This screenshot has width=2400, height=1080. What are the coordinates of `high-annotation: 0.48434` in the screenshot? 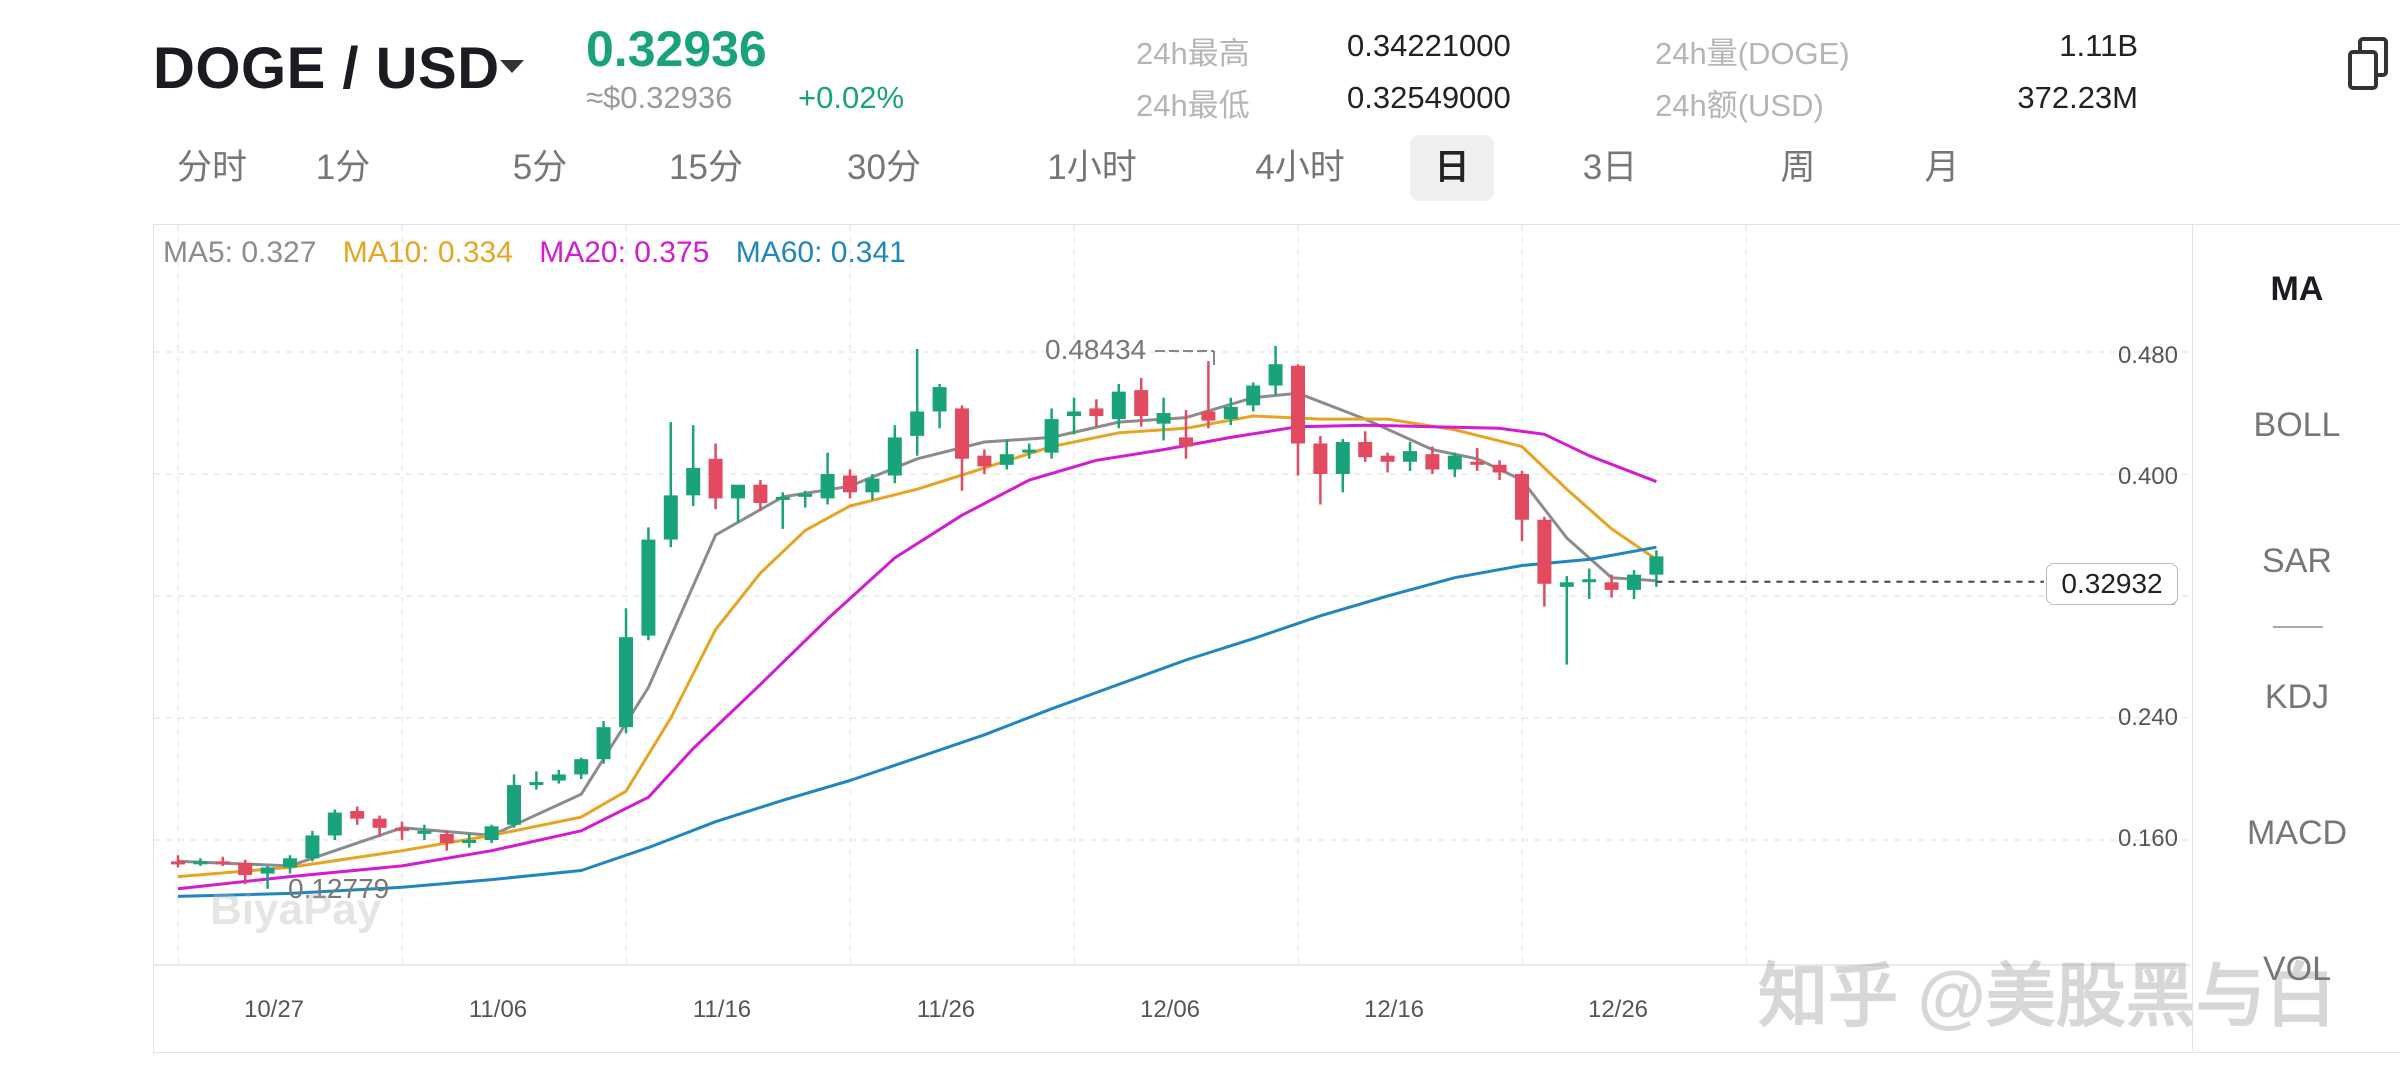 It's located at (1096, 349).